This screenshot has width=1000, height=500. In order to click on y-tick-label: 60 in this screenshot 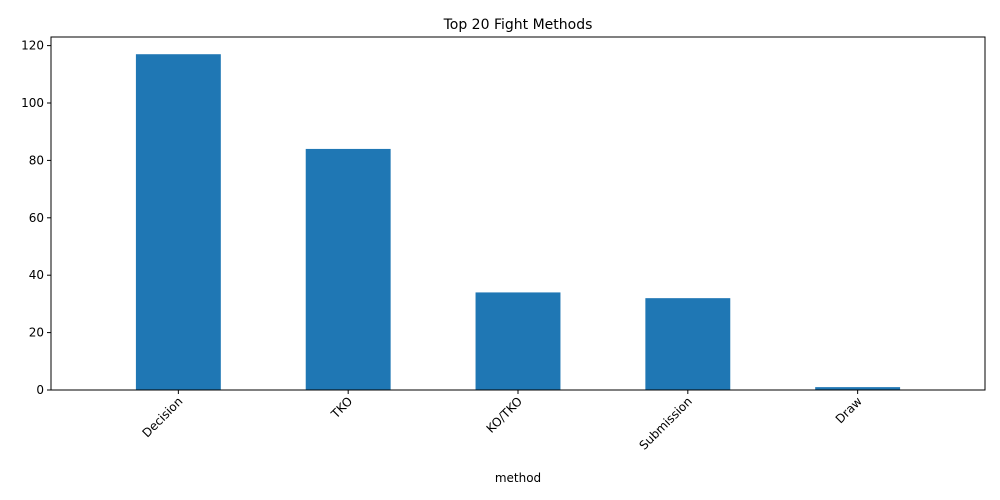, I will do `click(36, 218)`.